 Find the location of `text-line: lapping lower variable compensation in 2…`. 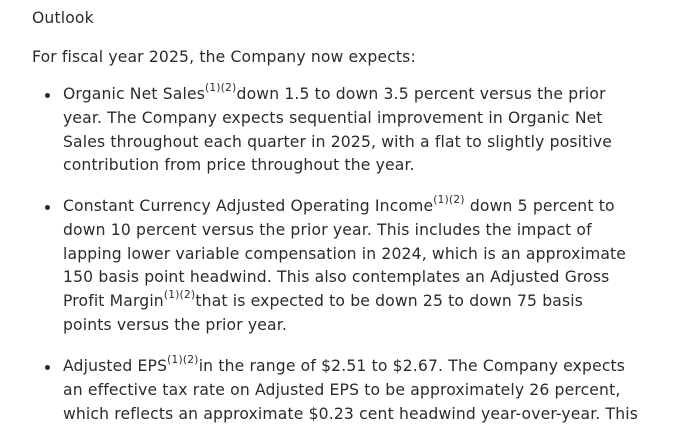

text-line: lapping lower variable compensation in 2… is located at coordinates (345, 253).